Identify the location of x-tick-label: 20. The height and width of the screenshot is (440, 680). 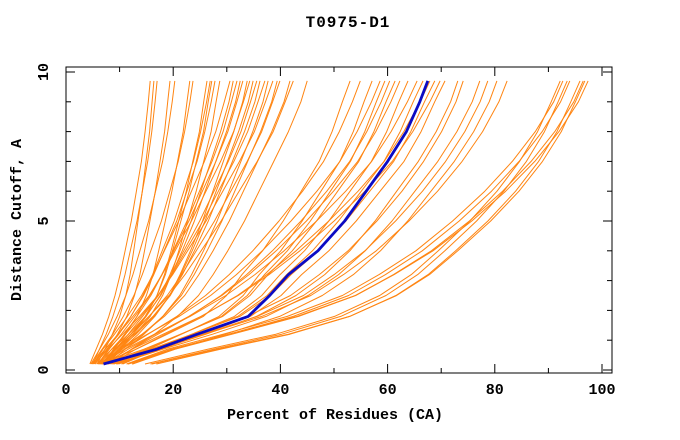
(173, 390).